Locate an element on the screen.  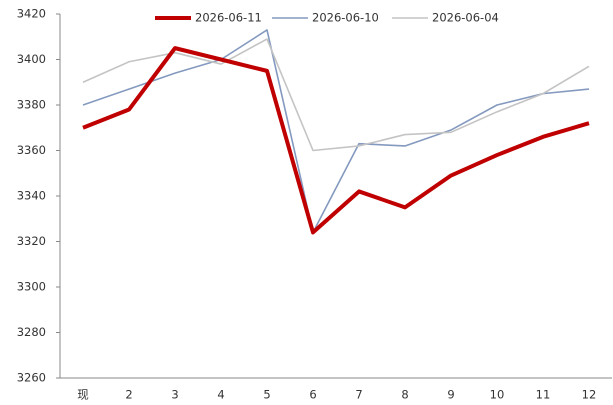
y-tick-label: 3340 is located at coordinates (31, 196).